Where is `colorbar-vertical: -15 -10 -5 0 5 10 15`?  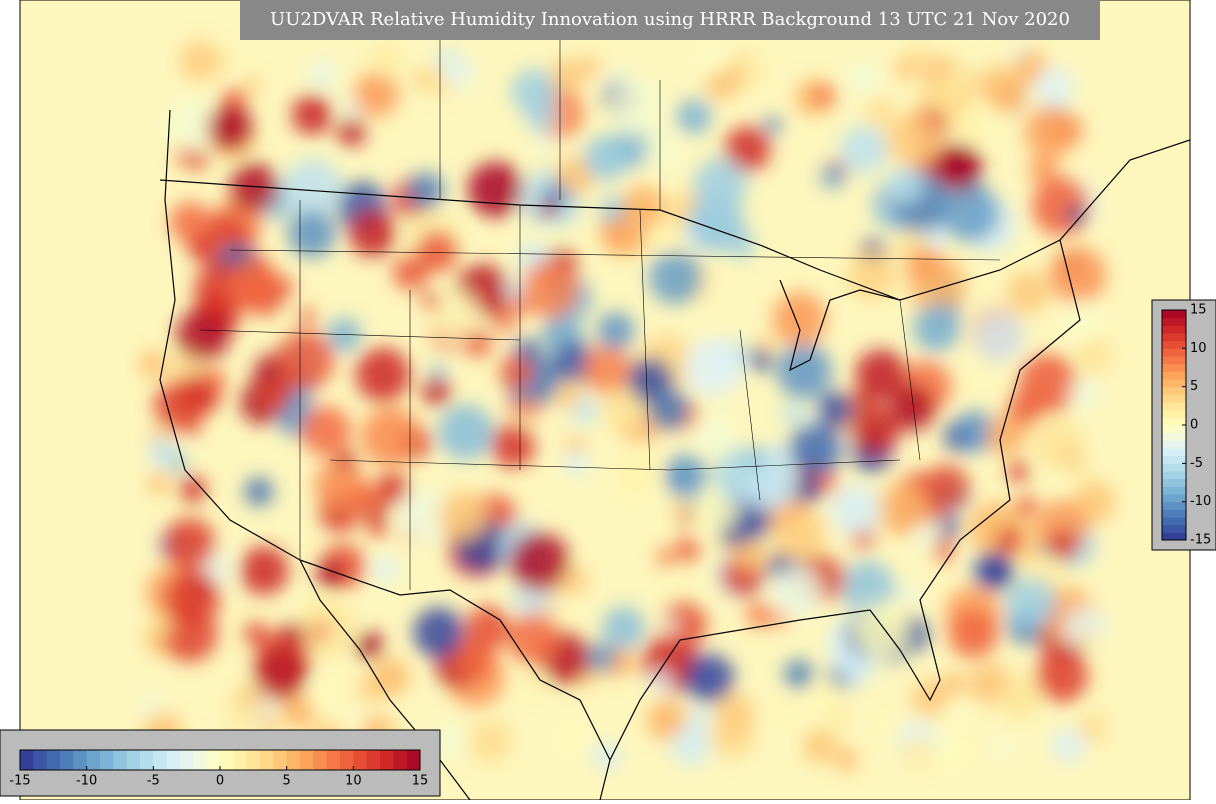 colorbar-vertical: -15 -10 -5 0 5 10 15 is located at coordinates (1186, 425).